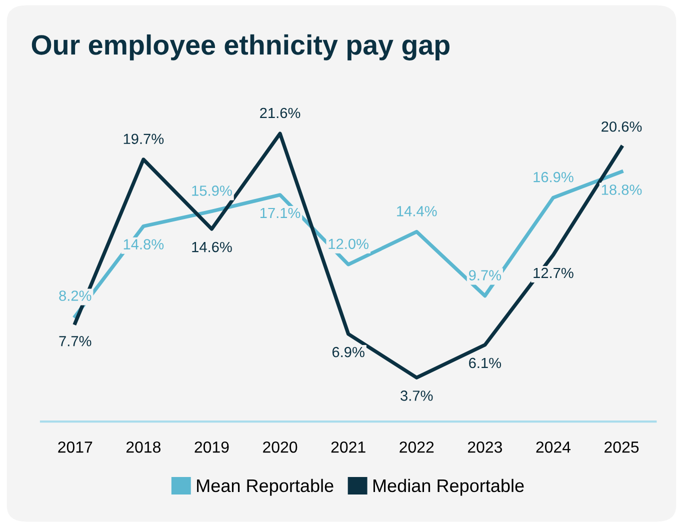 This screenshot has height=527, width=683. Describe the element at coordinates (75, 341) in the screenshot. I see `data-label: 7.7%` at that location.